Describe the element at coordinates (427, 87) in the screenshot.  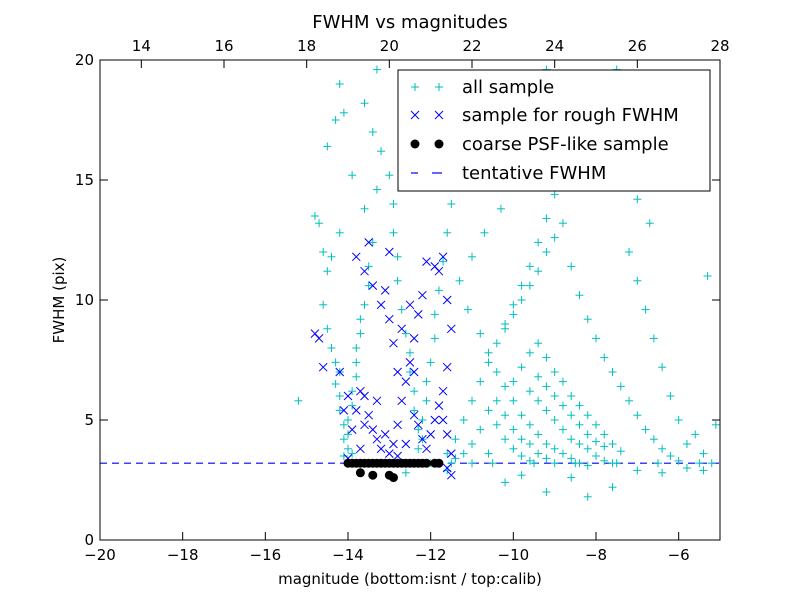
I see `legend-marker-all-sample` at that location.